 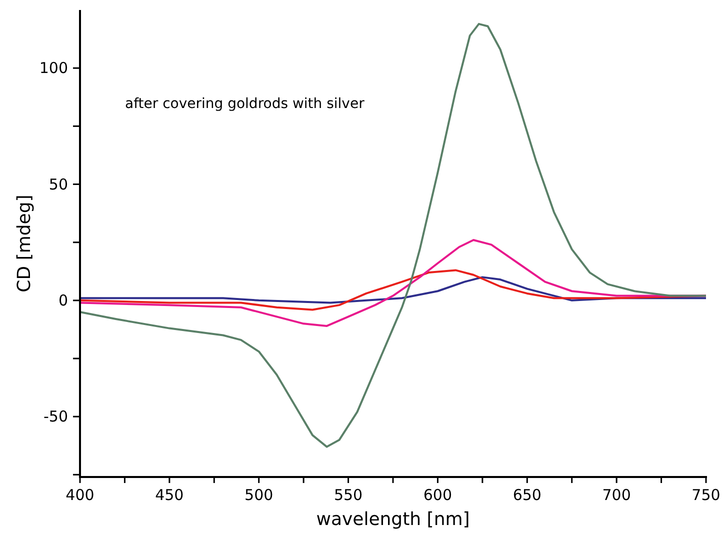 I want to click on y-tick-label: 0, so click(x=63, y=300).